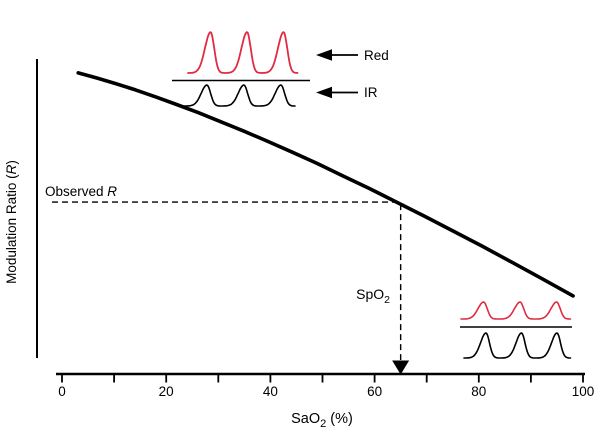 Image resolution: width=600 pixels, height=434 pixels. I want to click on observed-r-label: Observed R, so click(81, 191).